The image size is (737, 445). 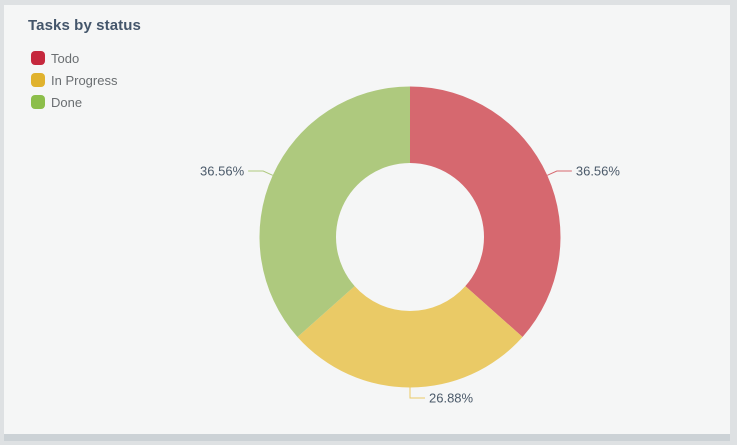 What do you see at coordinates (260, 173) in the screenshot?
I see `slice-label-line-done` at bounding box center [260, 173].